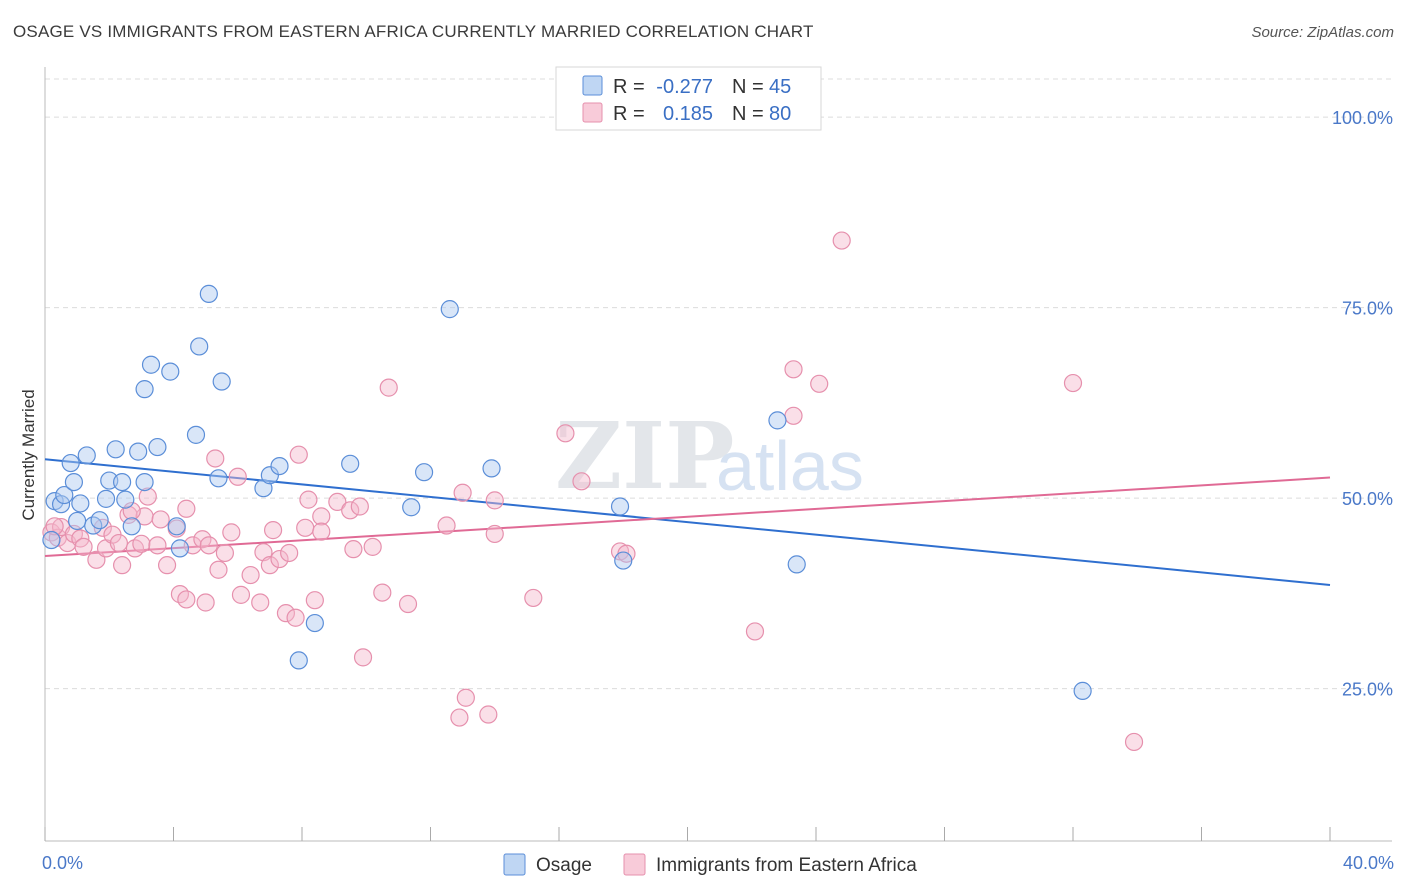 This screenshot has height=892, width=1406. What do you see at coordinates (748, 114) in the screenshot?
I see `legend-immigrants-n-label: N =` at bounding box center [748, 114].